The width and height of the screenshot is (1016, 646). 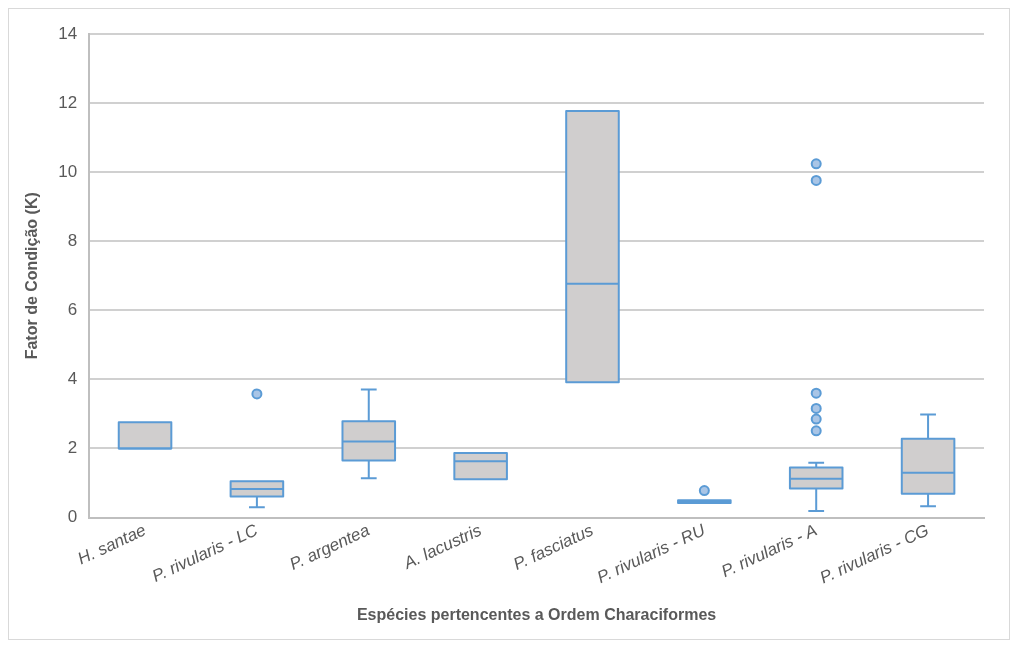 What do you see at coordinates (68, 33) in the screenshot?
I see `y-tick-label: 14` at bounding box center [68, 33].